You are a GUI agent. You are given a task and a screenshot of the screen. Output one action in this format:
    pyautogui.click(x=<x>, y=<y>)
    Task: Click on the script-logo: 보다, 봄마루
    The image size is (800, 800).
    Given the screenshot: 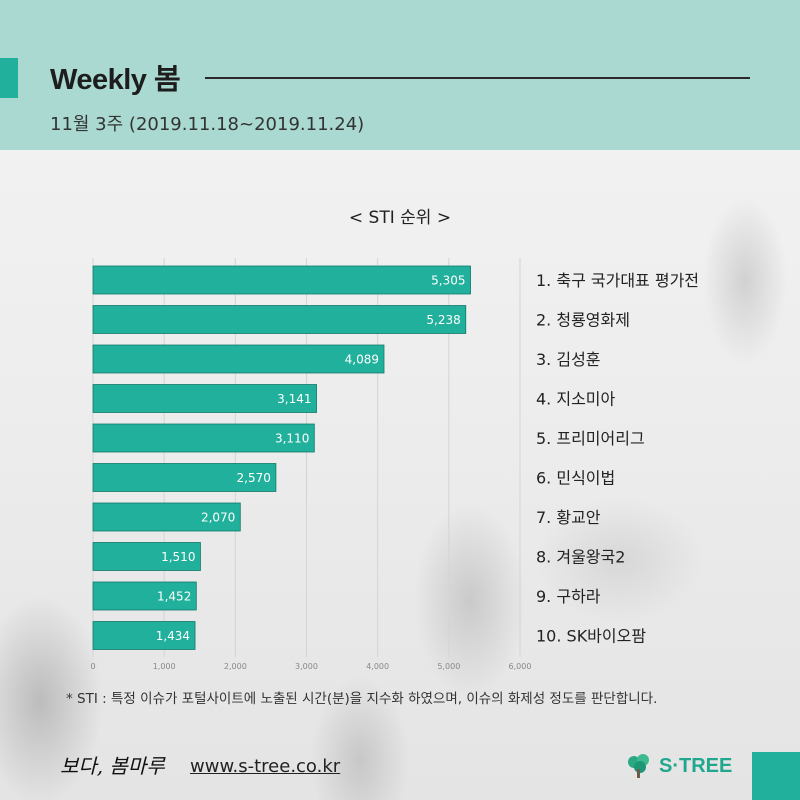 What is the action you would take?
    pyautogui.click(x=112, y=766)
    